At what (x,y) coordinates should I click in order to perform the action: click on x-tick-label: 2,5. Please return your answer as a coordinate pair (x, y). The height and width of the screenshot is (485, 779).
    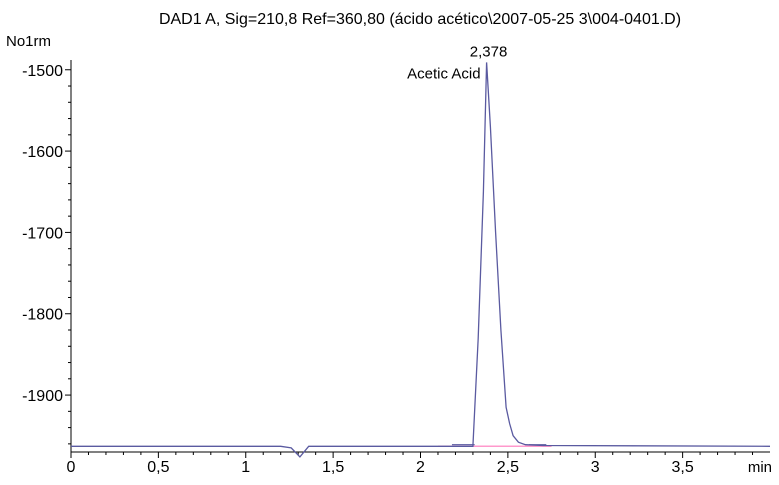
    Looking at the image, I should click on (508, 467).